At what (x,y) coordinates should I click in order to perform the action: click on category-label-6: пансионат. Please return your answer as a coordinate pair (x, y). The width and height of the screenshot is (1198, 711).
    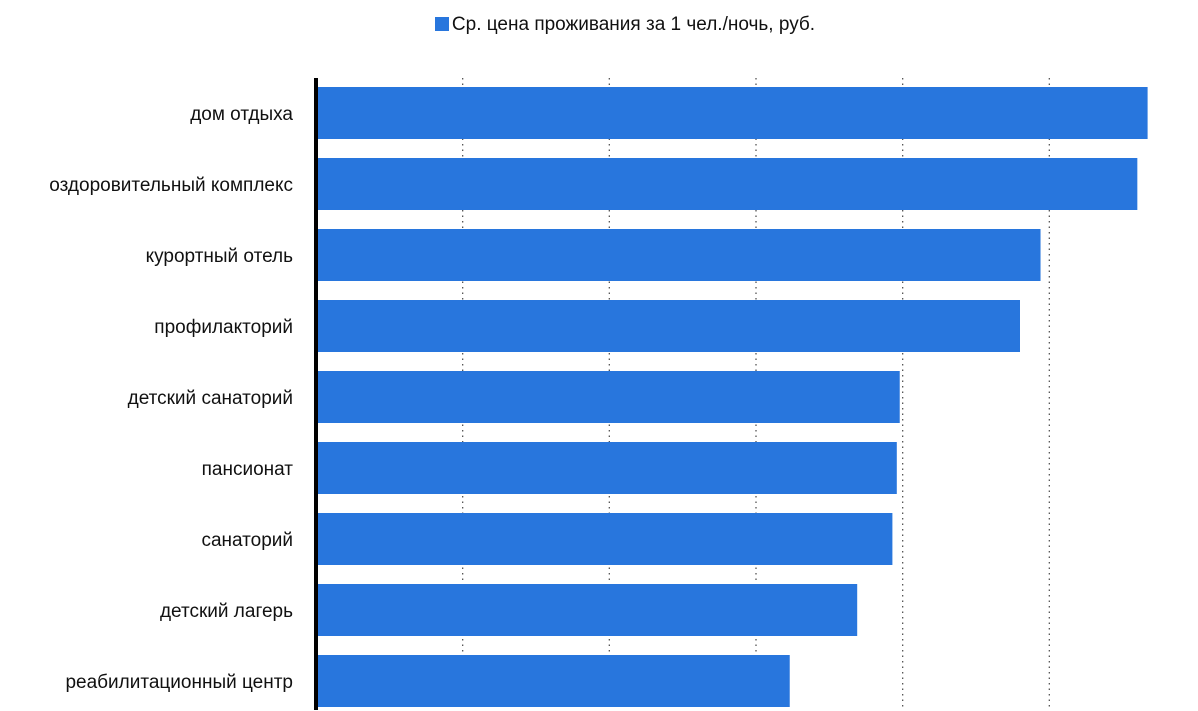
    Looking at the image, I should click on (248, 469).